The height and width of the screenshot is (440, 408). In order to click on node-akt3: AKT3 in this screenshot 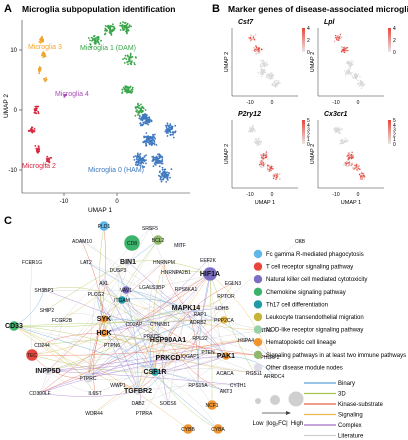, I will do `click(226, 391)`.